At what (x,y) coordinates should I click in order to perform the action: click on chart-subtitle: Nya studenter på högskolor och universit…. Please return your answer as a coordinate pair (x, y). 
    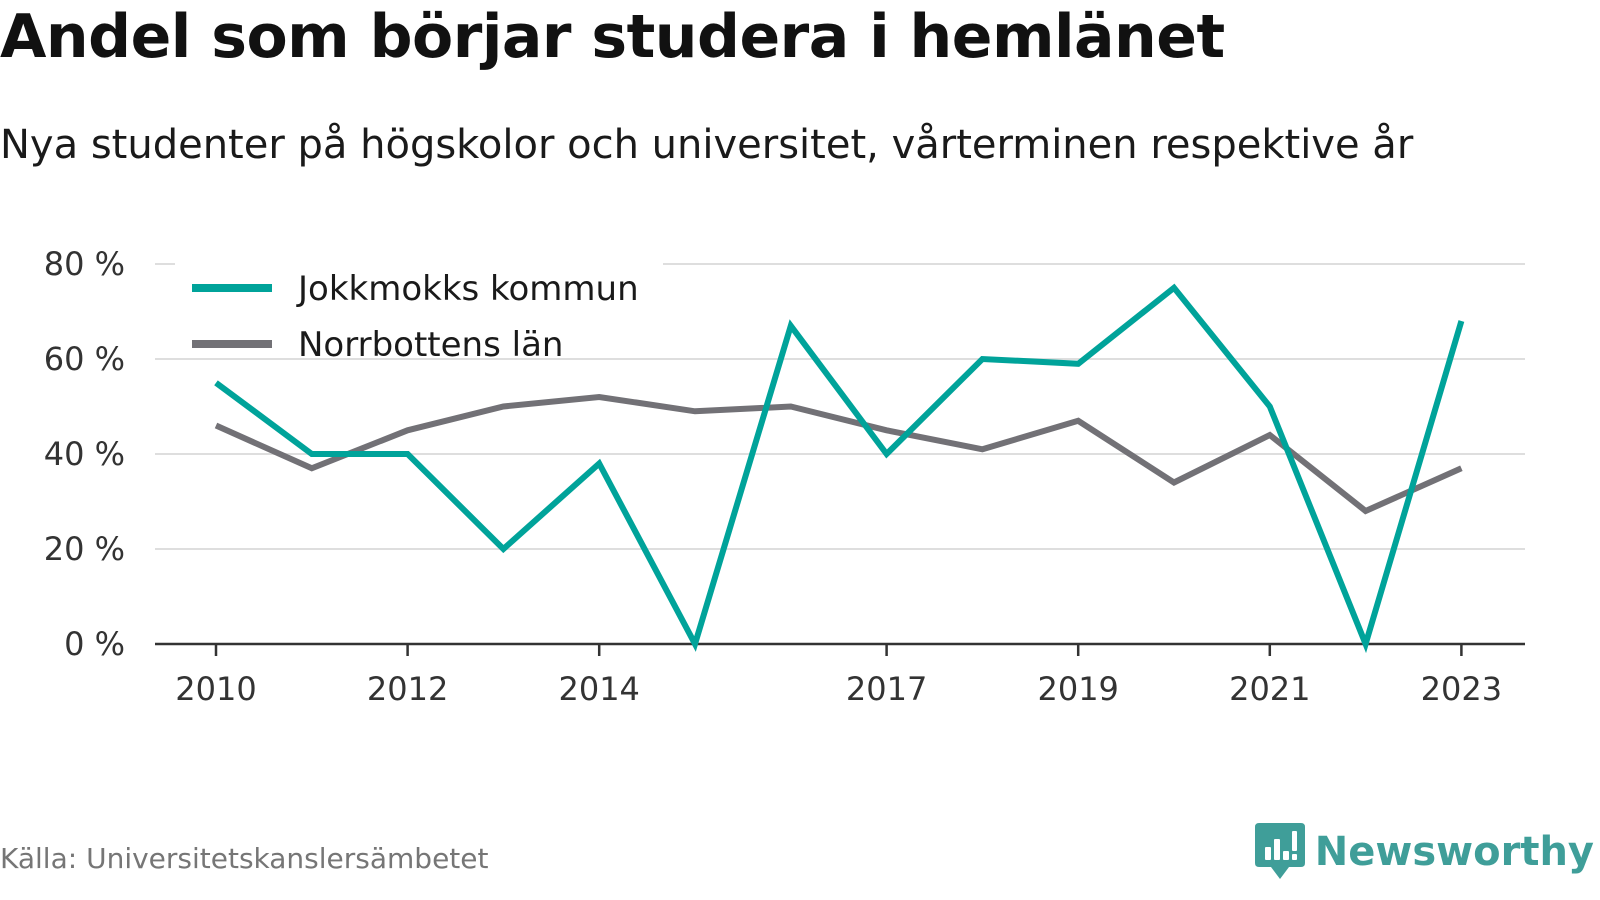
    Looking at the image, I should click on (707, 145).